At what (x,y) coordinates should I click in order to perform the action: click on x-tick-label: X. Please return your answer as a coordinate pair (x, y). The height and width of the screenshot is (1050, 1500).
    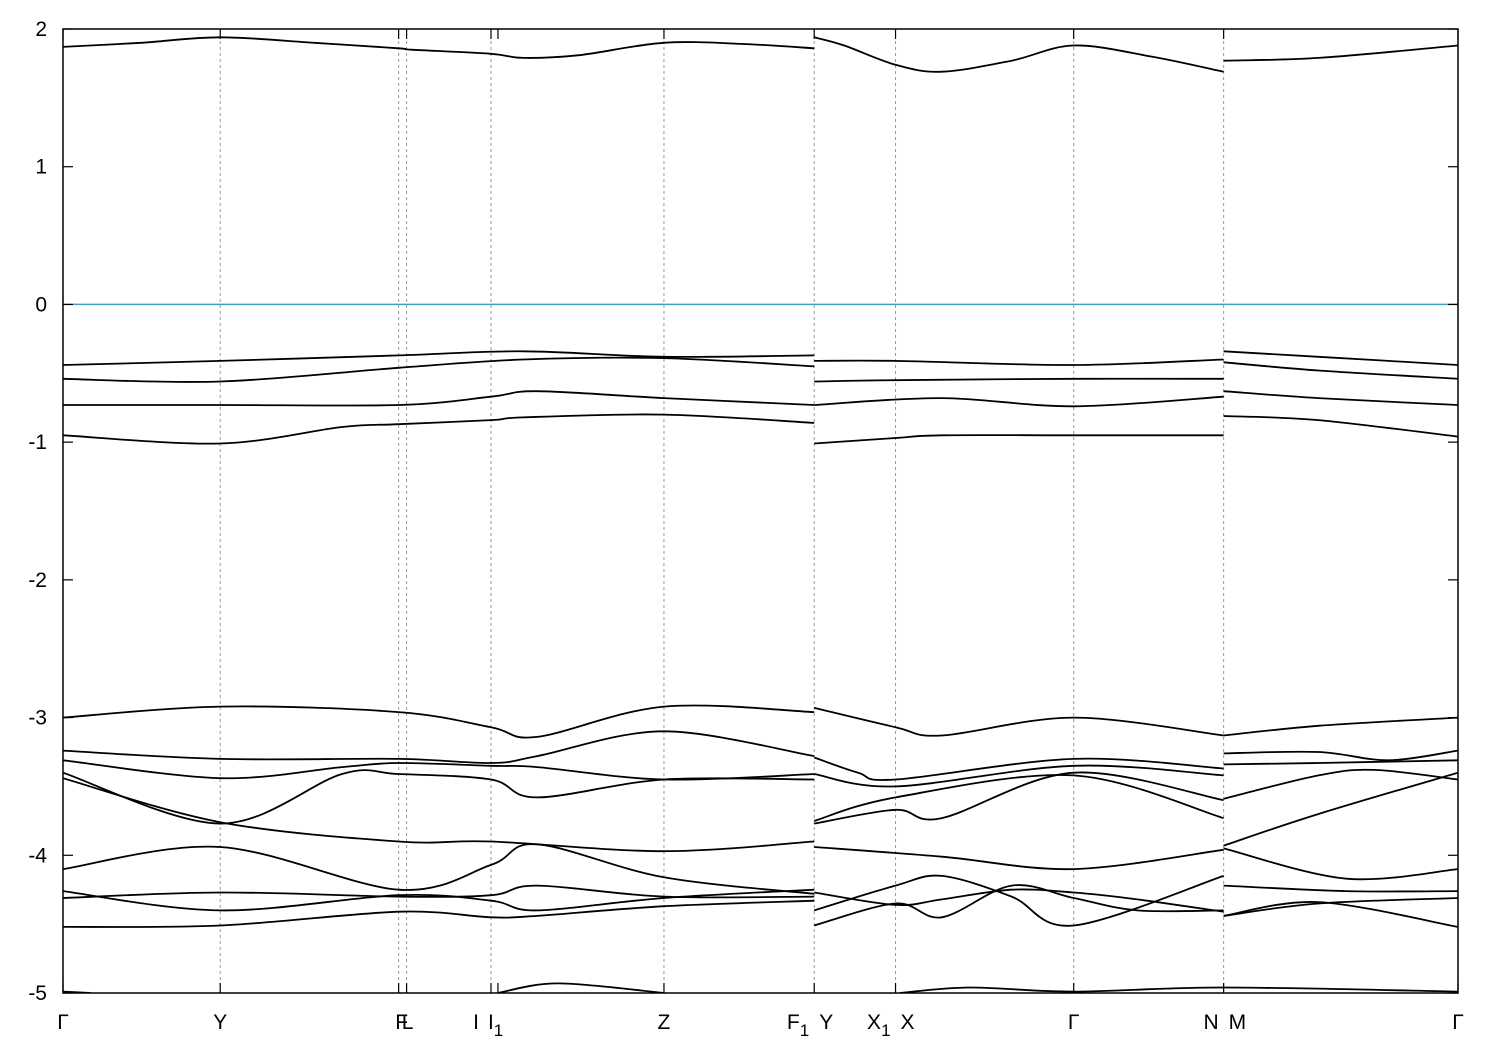
    Looking at the image, I should click on (908, 1022).